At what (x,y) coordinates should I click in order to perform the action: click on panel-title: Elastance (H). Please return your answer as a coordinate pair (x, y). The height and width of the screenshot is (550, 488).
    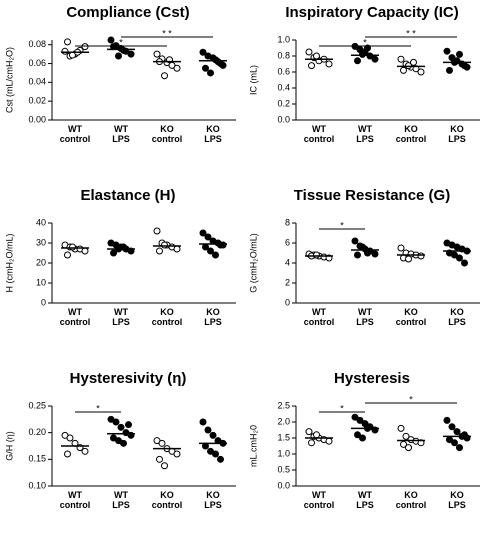
    Looking at the image, I should click on (127, 195).